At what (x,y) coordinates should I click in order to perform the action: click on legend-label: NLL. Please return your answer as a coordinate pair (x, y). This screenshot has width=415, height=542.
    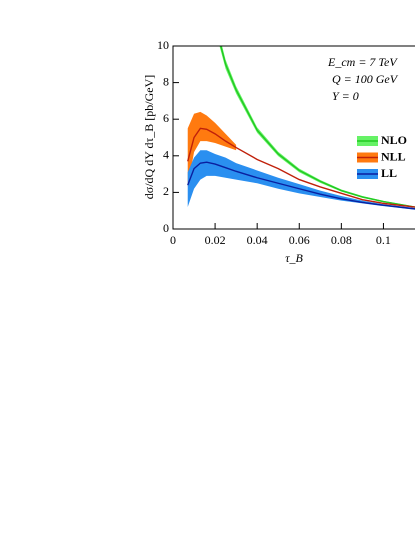
    Looking at the image, I should click on (393, 156).